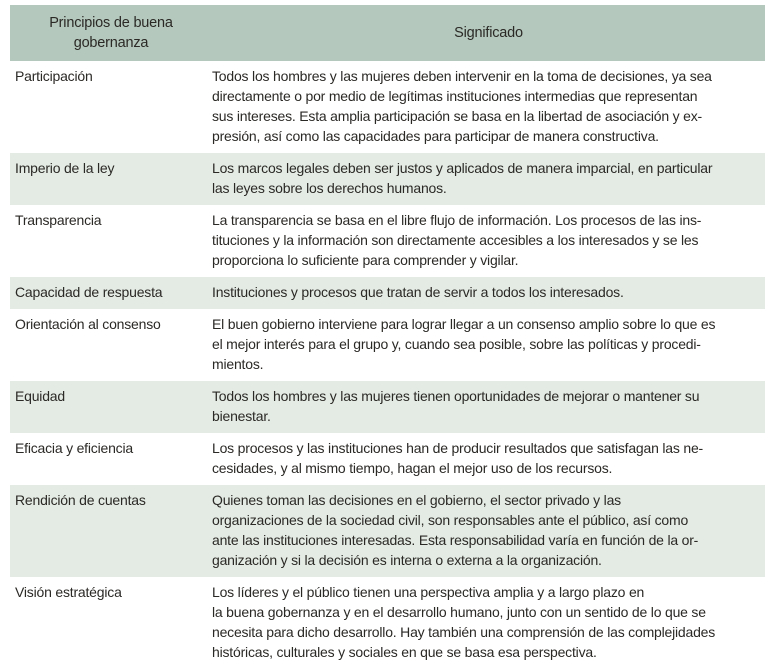 The width and height of the screenshot is (773, 669). What do you see at coordinates (74, 448) in the screenshot?
I see `principle-term: Eficacia y eficiencia` at bounding box center [74, 448].